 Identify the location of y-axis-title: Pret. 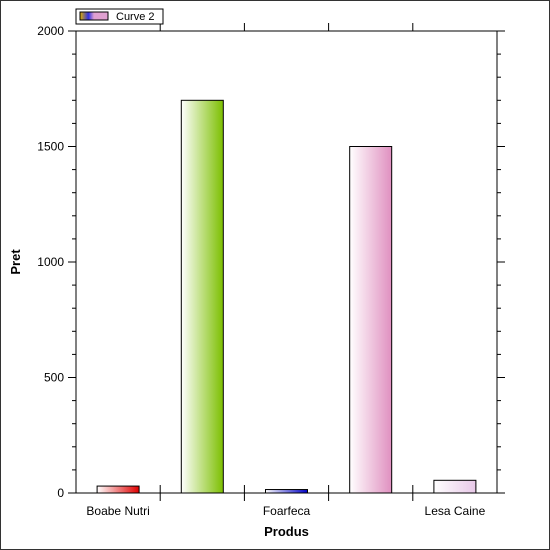
(15, 262).